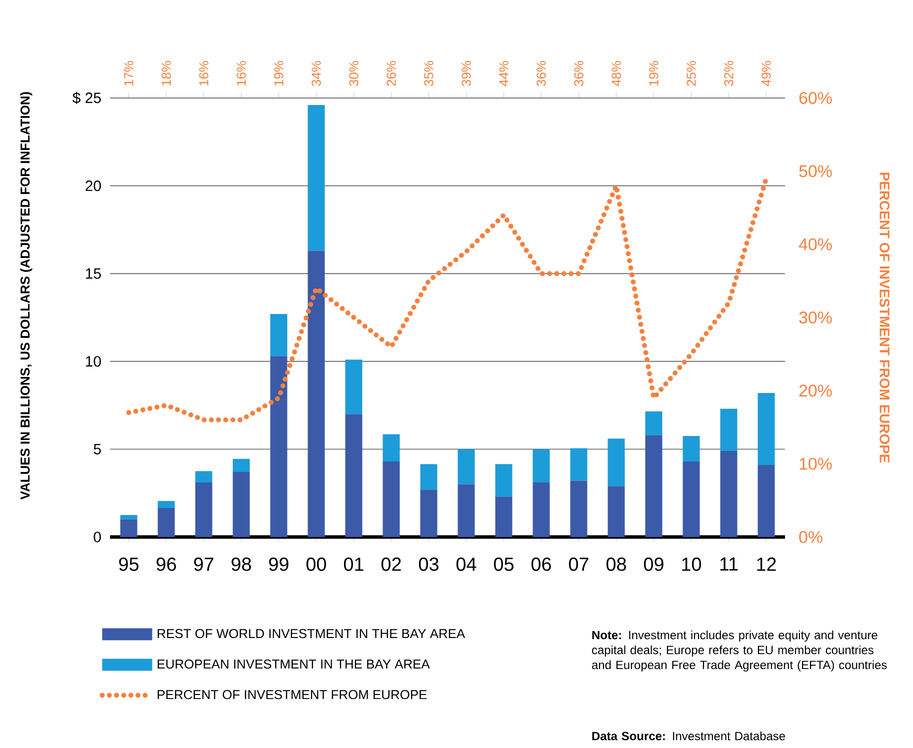 The width and height of the screenshot is (913, 748). What do you see at coordinates (86, 98) in the screenshot?
I see `y-tick-label: $ 25` at bounding box center [86, 98].